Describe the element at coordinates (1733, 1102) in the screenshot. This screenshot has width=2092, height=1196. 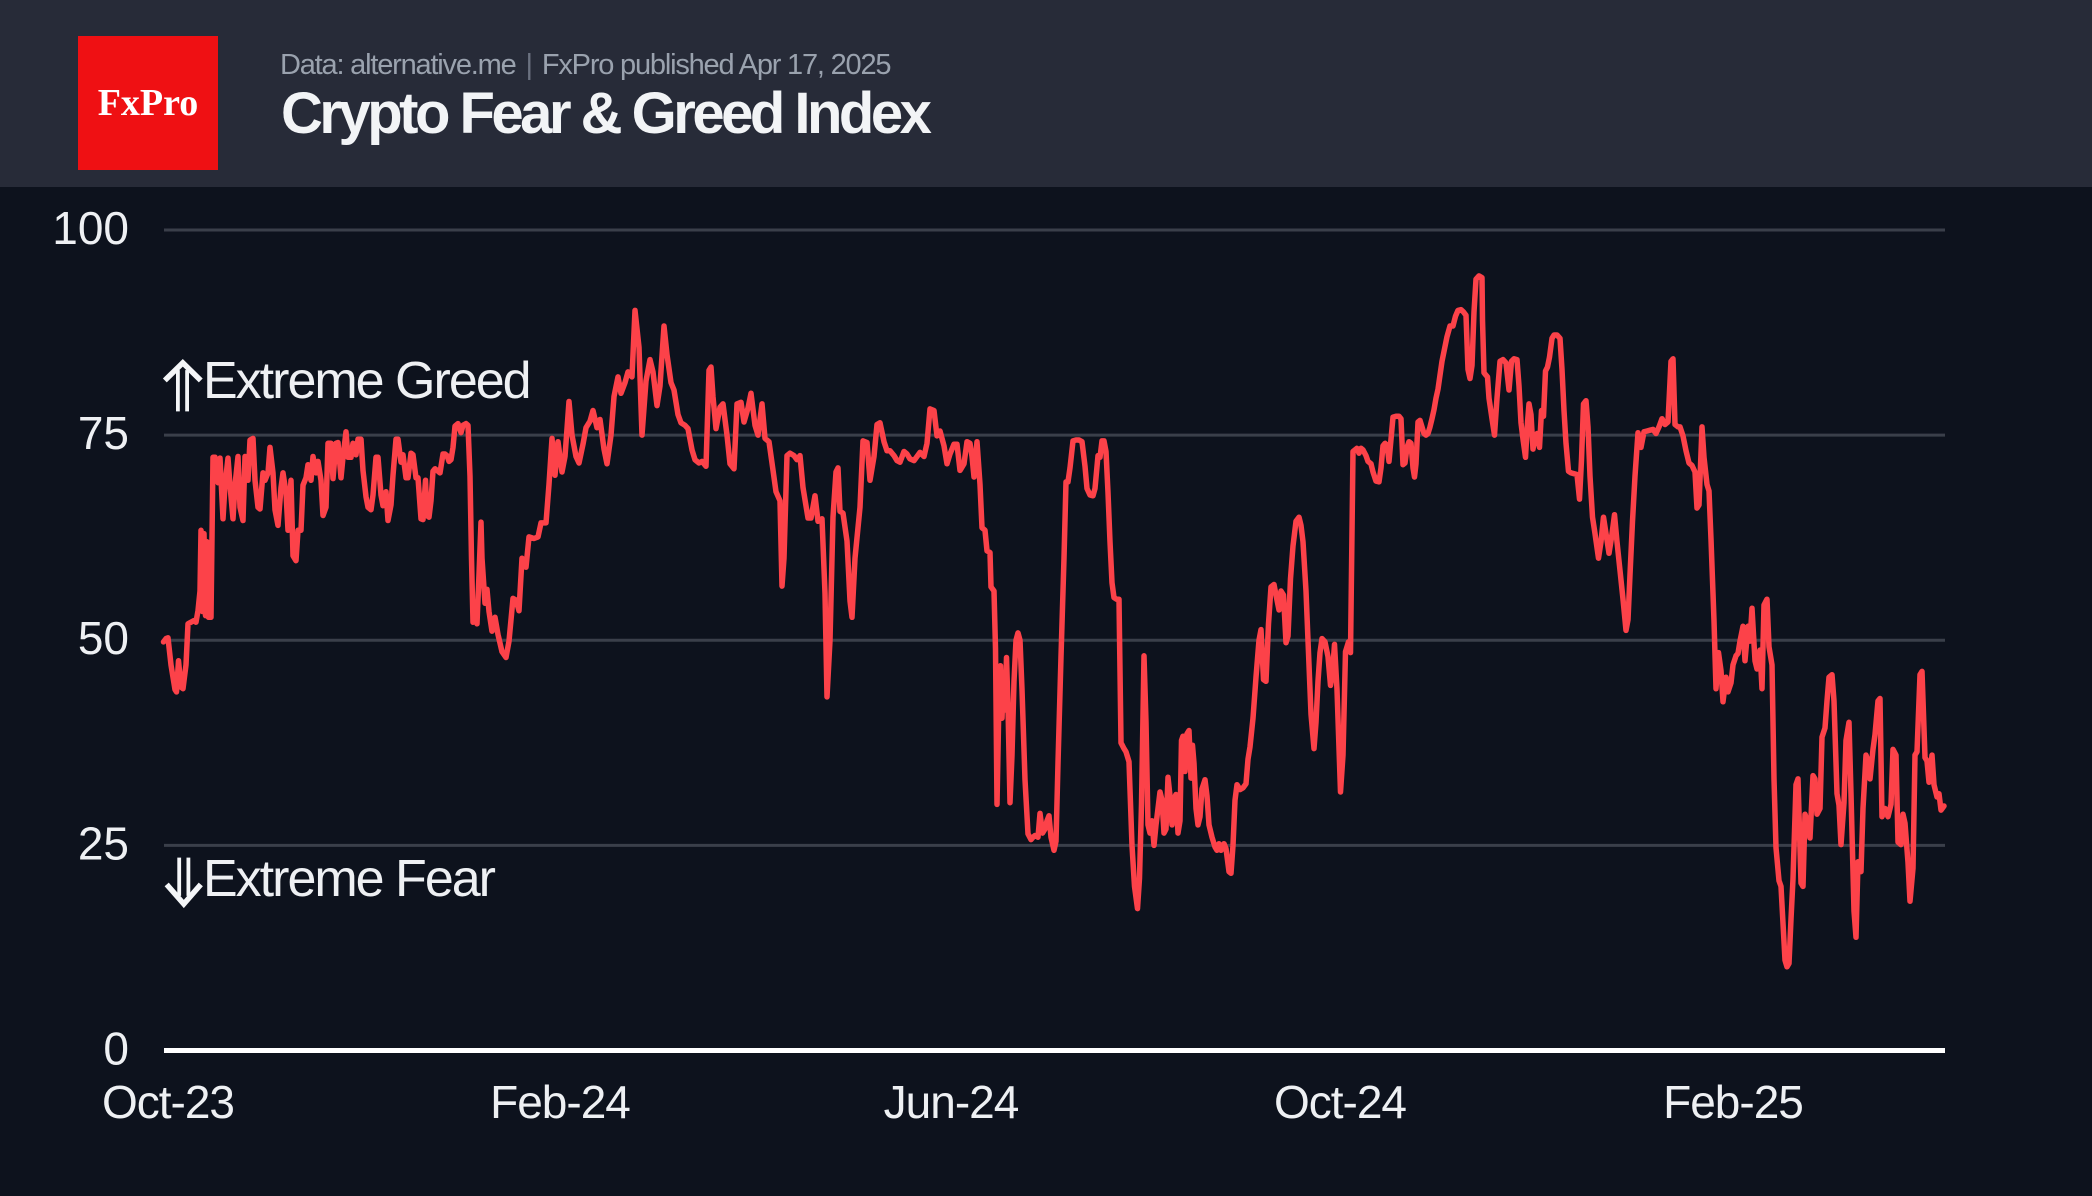
I see `svg-text: Feb-25` at that location.